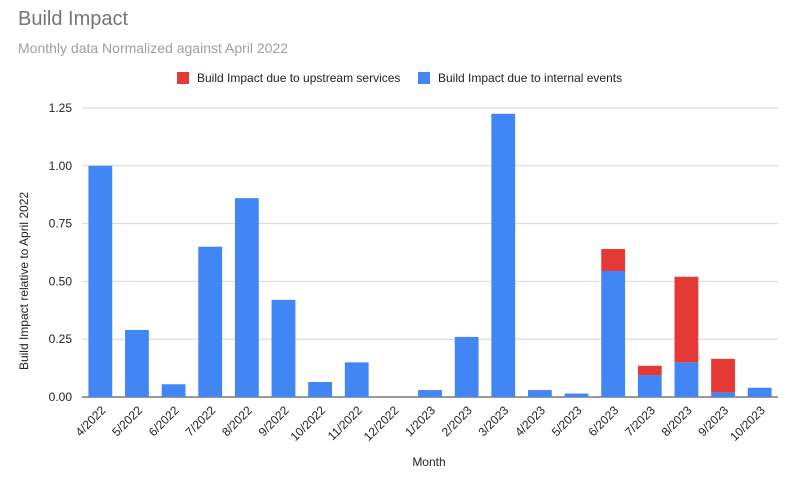  I want to click on x-tick-label: 9/2023, so click(713, 421).